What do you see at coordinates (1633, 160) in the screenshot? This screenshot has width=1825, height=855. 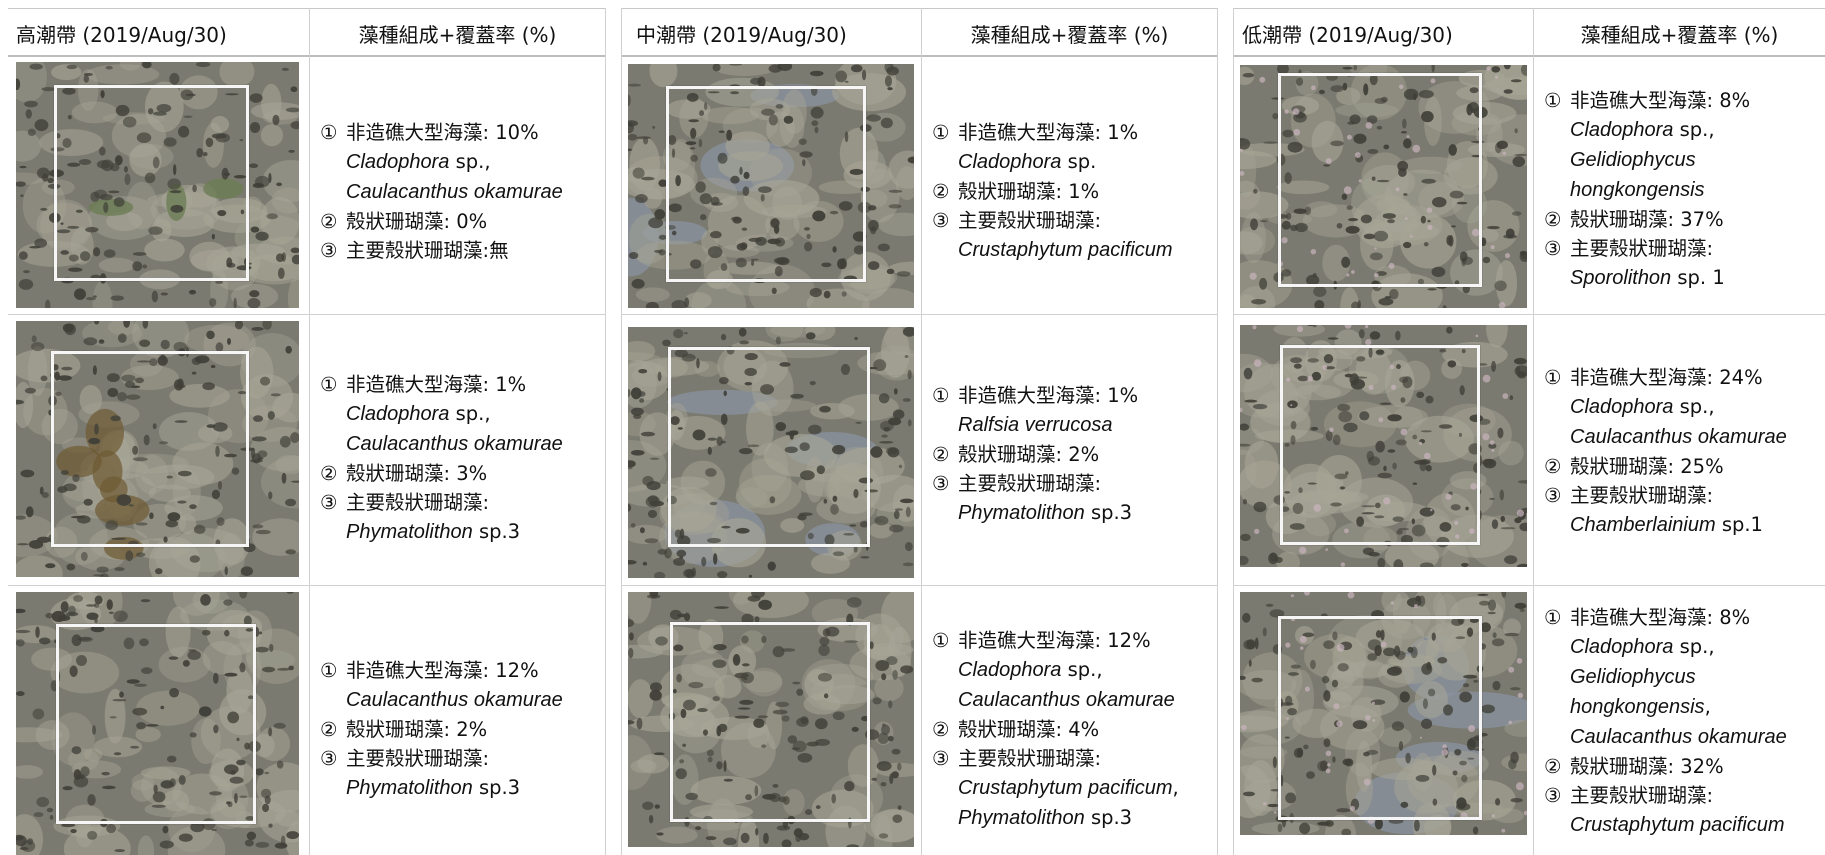 I see `species-text: Gelidiophycus` at bounding box center [1633, 160].